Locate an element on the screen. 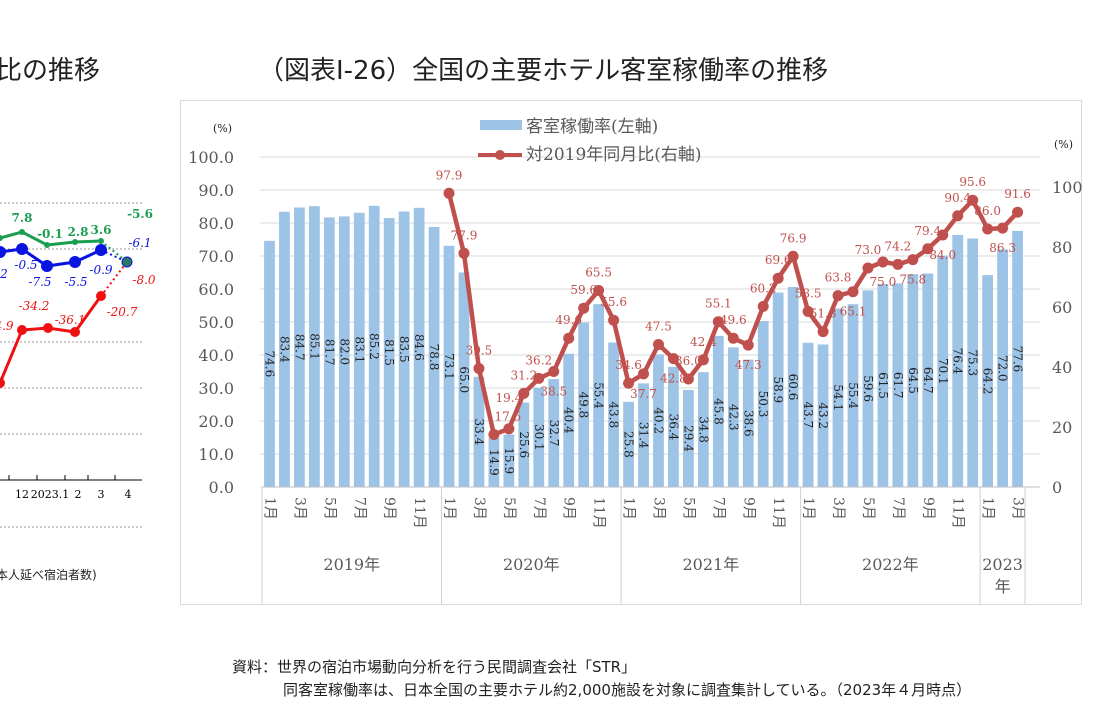  month-label: 11月 is located at coordinates (778, 513).